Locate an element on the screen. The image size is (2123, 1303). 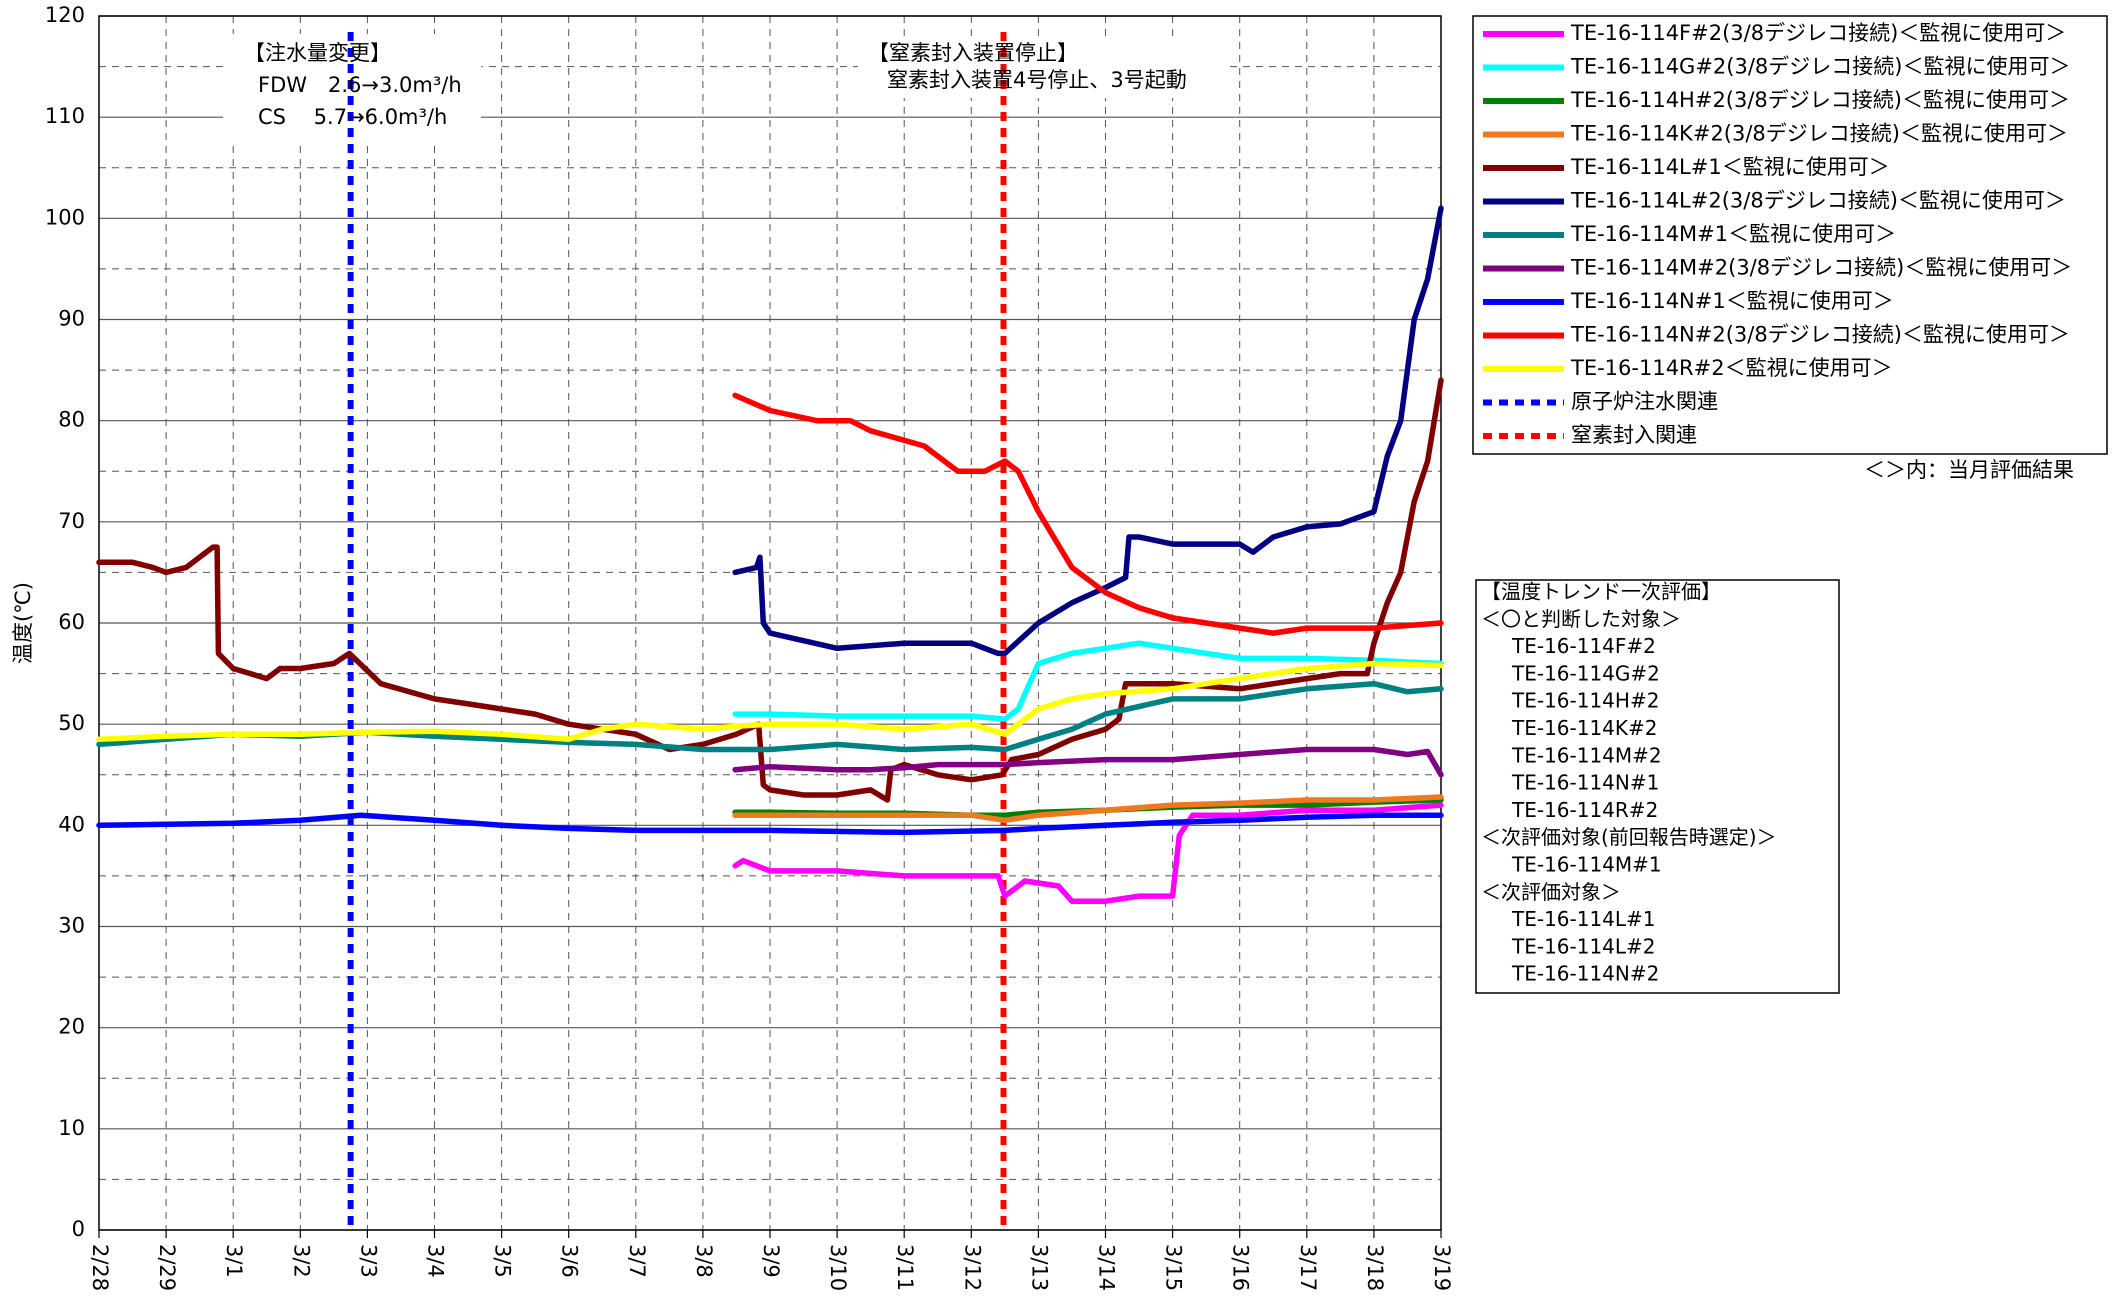
y-tick-label: 100 is located at coordinates (65, 217).